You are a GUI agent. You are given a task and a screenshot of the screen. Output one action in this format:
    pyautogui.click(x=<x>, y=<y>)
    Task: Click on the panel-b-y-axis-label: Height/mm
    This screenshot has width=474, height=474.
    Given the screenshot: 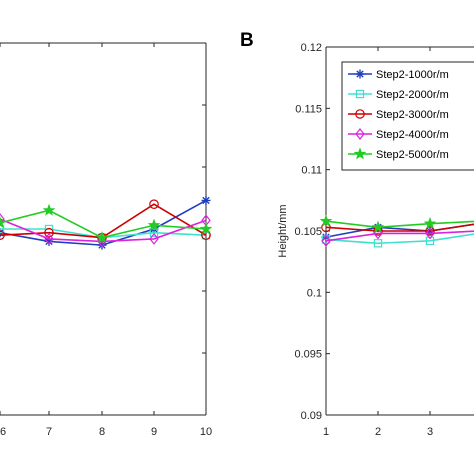 What is the action you would take?
    pyautogui.click(x=283, y=230)
    